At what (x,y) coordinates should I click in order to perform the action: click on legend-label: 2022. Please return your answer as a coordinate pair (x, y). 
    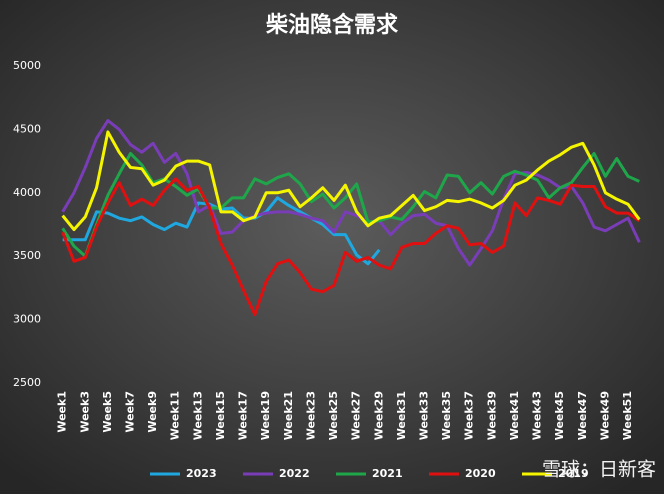
    Looking at the image, I should click on (294, 473).